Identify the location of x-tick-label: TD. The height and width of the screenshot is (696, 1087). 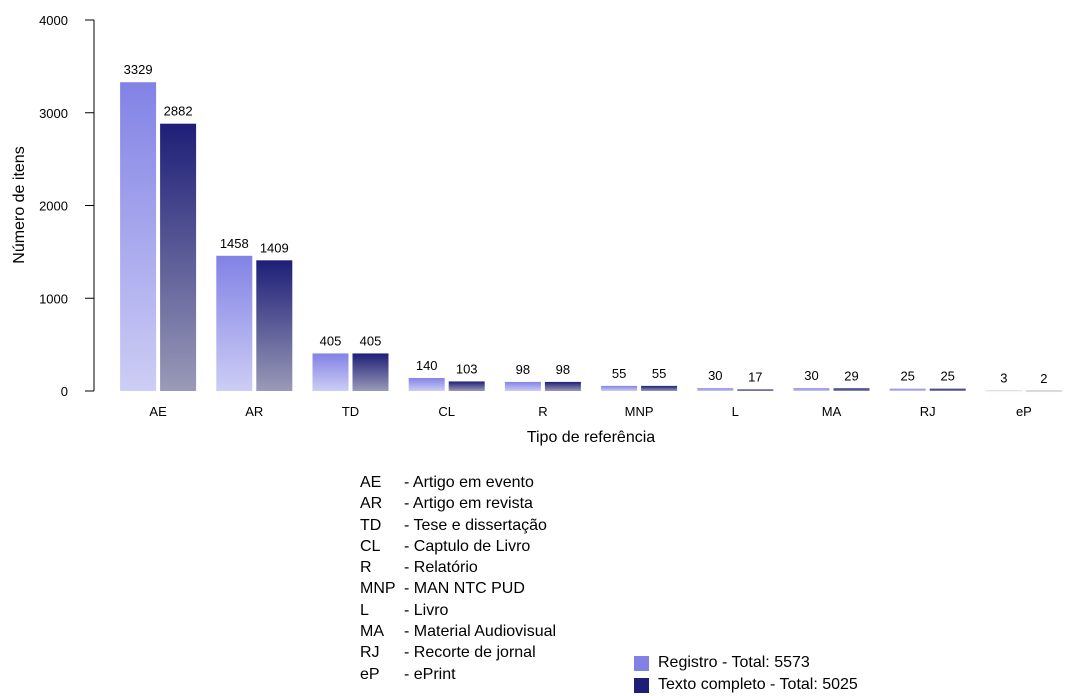
(350, 411).